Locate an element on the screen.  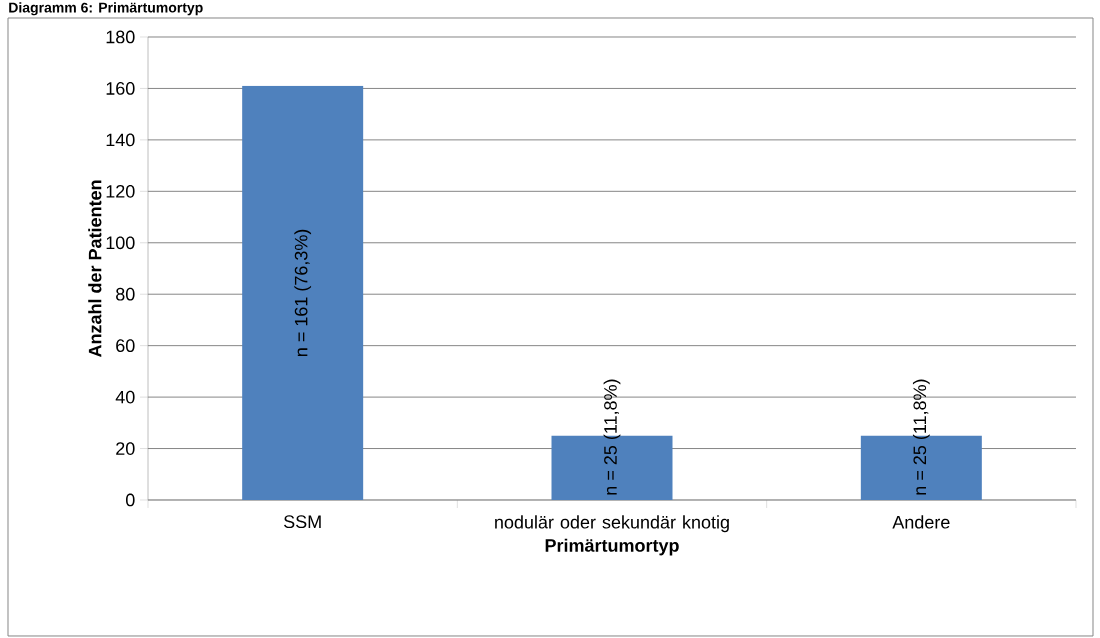
x-tick-label: nodulär oder sekundär knotig is located at coordinates (612, 524).